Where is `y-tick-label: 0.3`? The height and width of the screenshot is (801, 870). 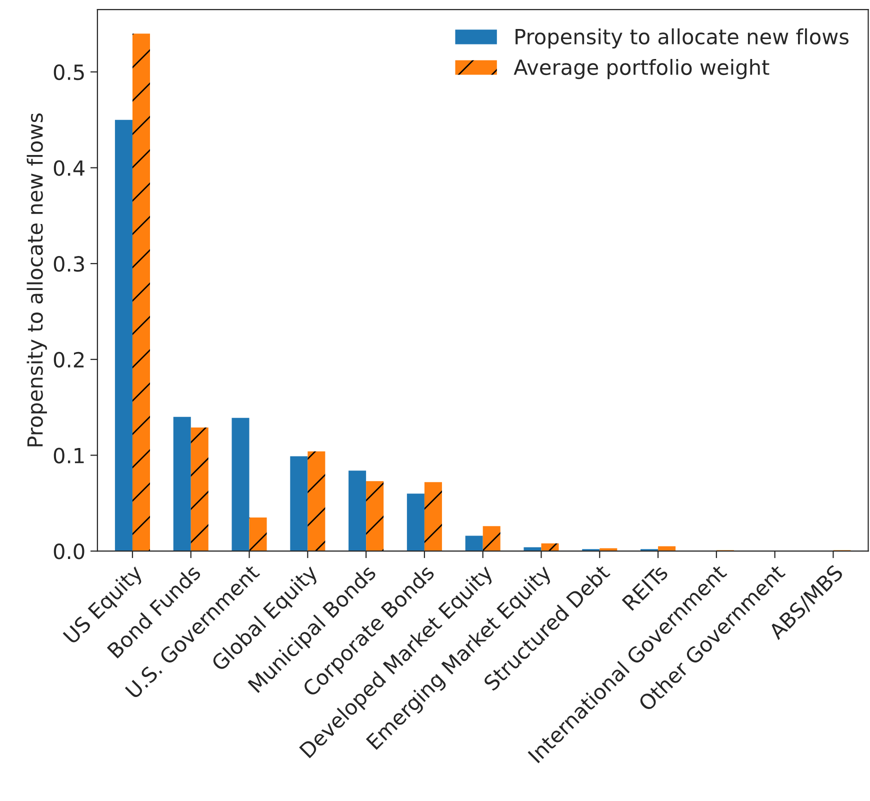
y-tick-label: 0.3 is located at coordinates (69, 264).